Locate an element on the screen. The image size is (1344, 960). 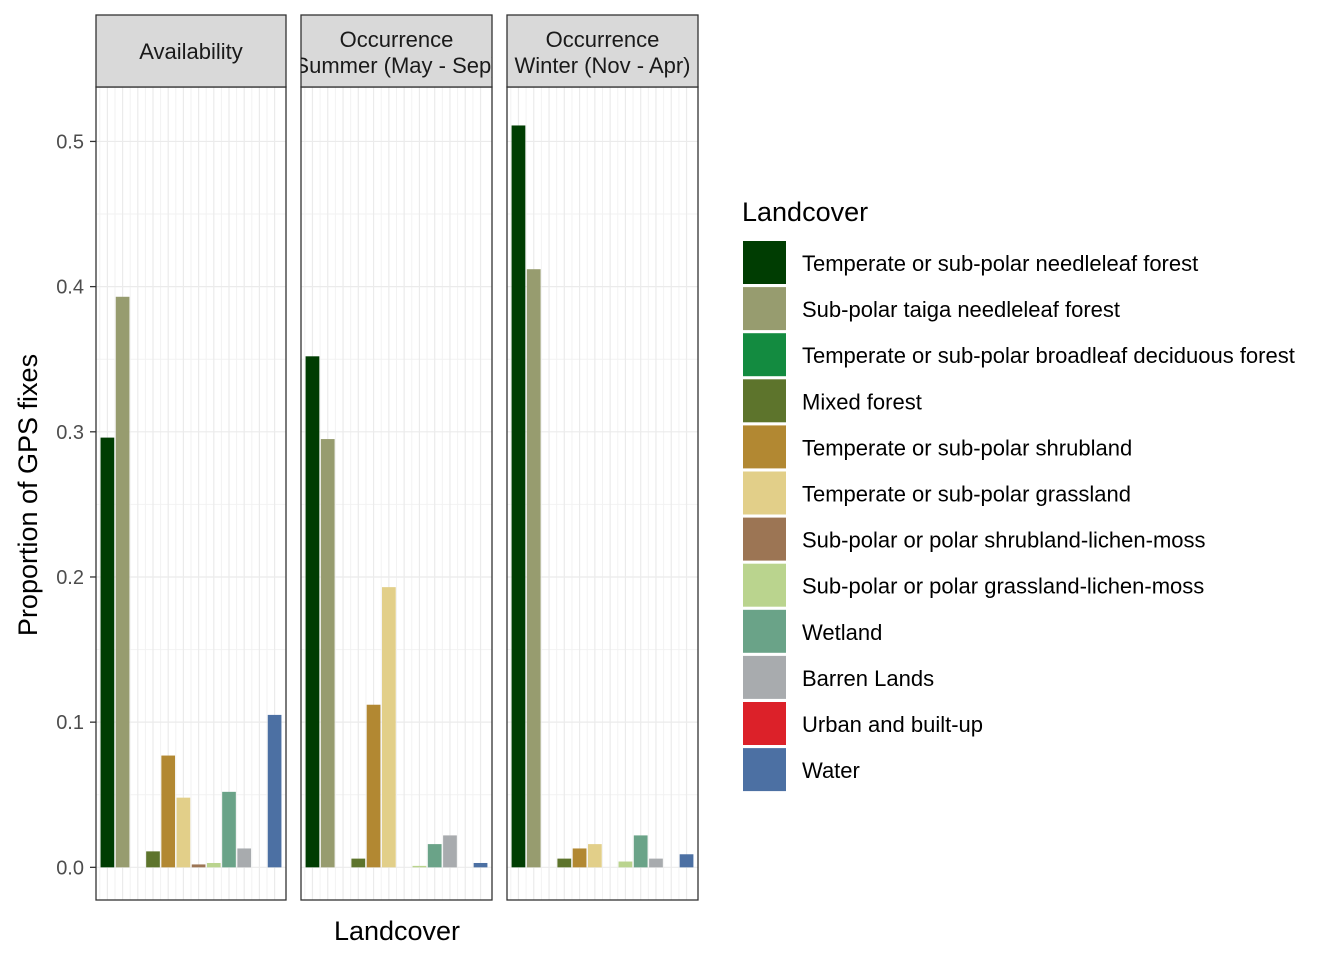
facet-panel-1: Availability is located at coordinates (191, 457).